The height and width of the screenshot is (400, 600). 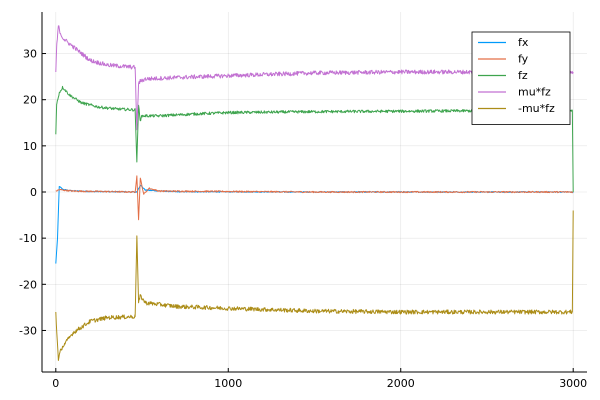 I want to click on legend-label: fz, so click(x=523, y=75).